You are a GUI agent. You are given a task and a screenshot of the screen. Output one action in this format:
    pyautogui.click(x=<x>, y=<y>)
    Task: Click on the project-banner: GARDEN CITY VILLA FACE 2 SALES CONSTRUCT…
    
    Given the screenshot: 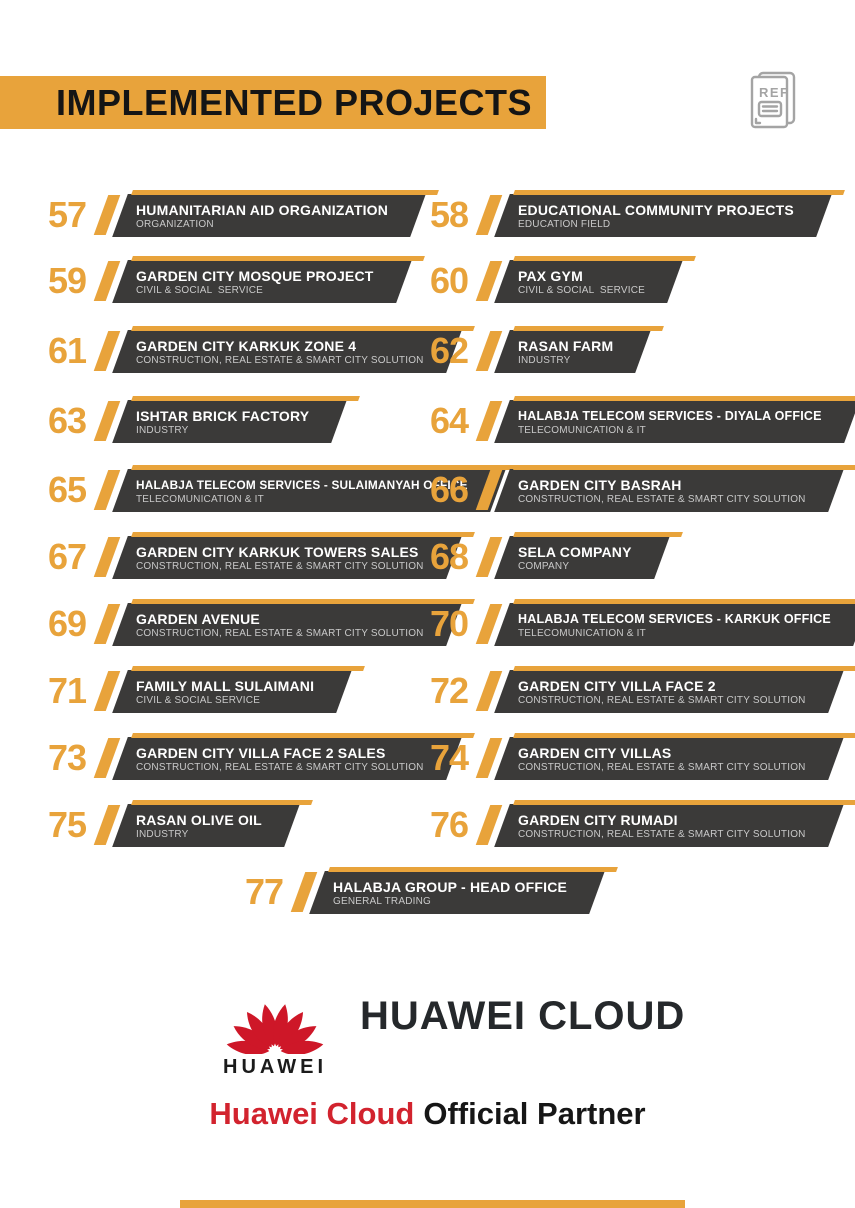 What is the action you would take?
    pyautogui.click(x=287, y=758)
    